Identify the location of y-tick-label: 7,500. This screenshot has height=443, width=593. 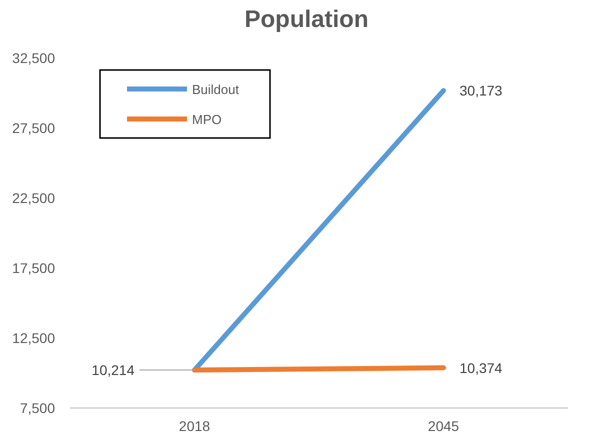
(38, 408).